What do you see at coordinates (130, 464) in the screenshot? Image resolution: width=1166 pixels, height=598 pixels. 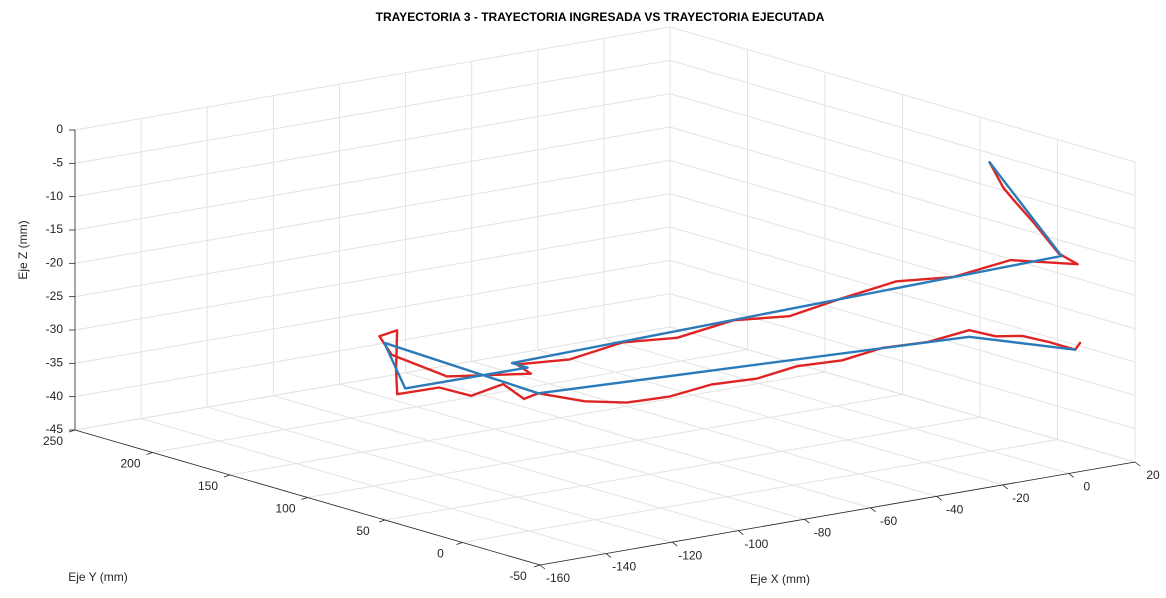 I see `y-tick-label: 200` at bounding box center [130, 464].